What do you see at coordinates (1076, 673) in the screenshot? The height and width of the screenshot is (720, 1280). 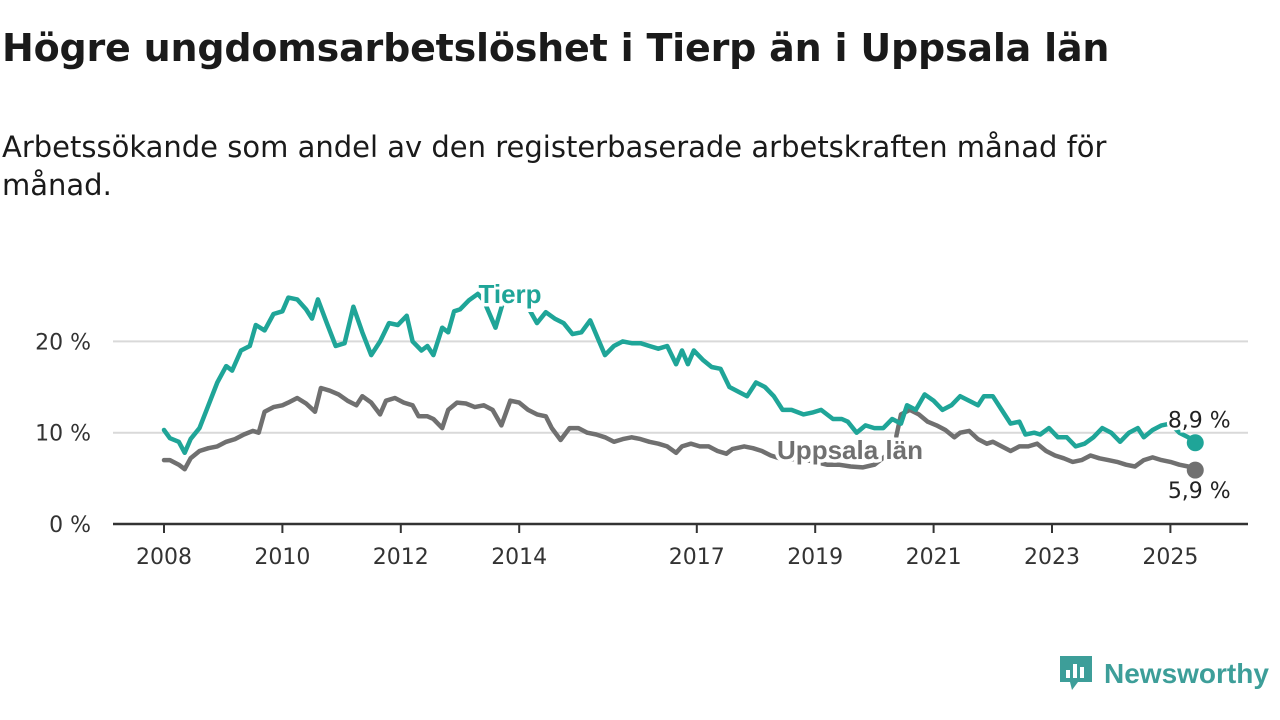 I see `newsworthy-icon` at bounding box center [1076, 673].